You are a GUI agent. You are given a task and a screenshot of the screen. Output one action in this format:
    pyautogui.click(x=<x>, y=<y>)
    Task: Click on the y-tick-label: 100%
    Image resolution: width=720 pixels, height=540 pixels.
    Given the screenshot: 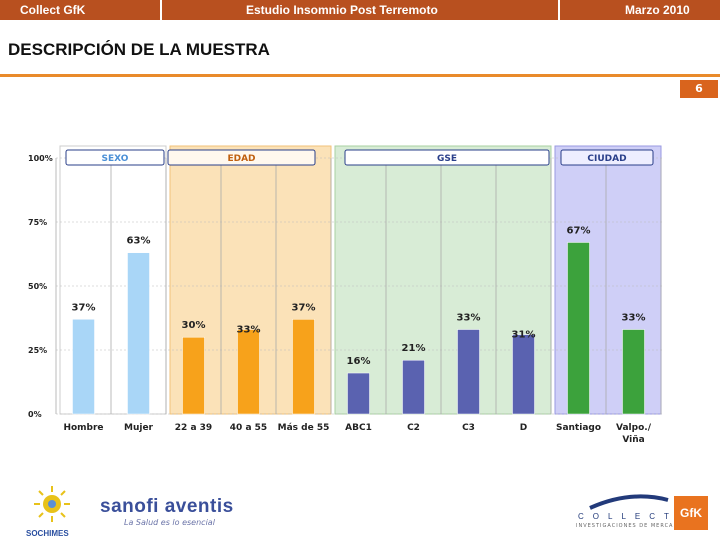 What is the action you would take?
    pyautogui.click(x=40, y=158)
    